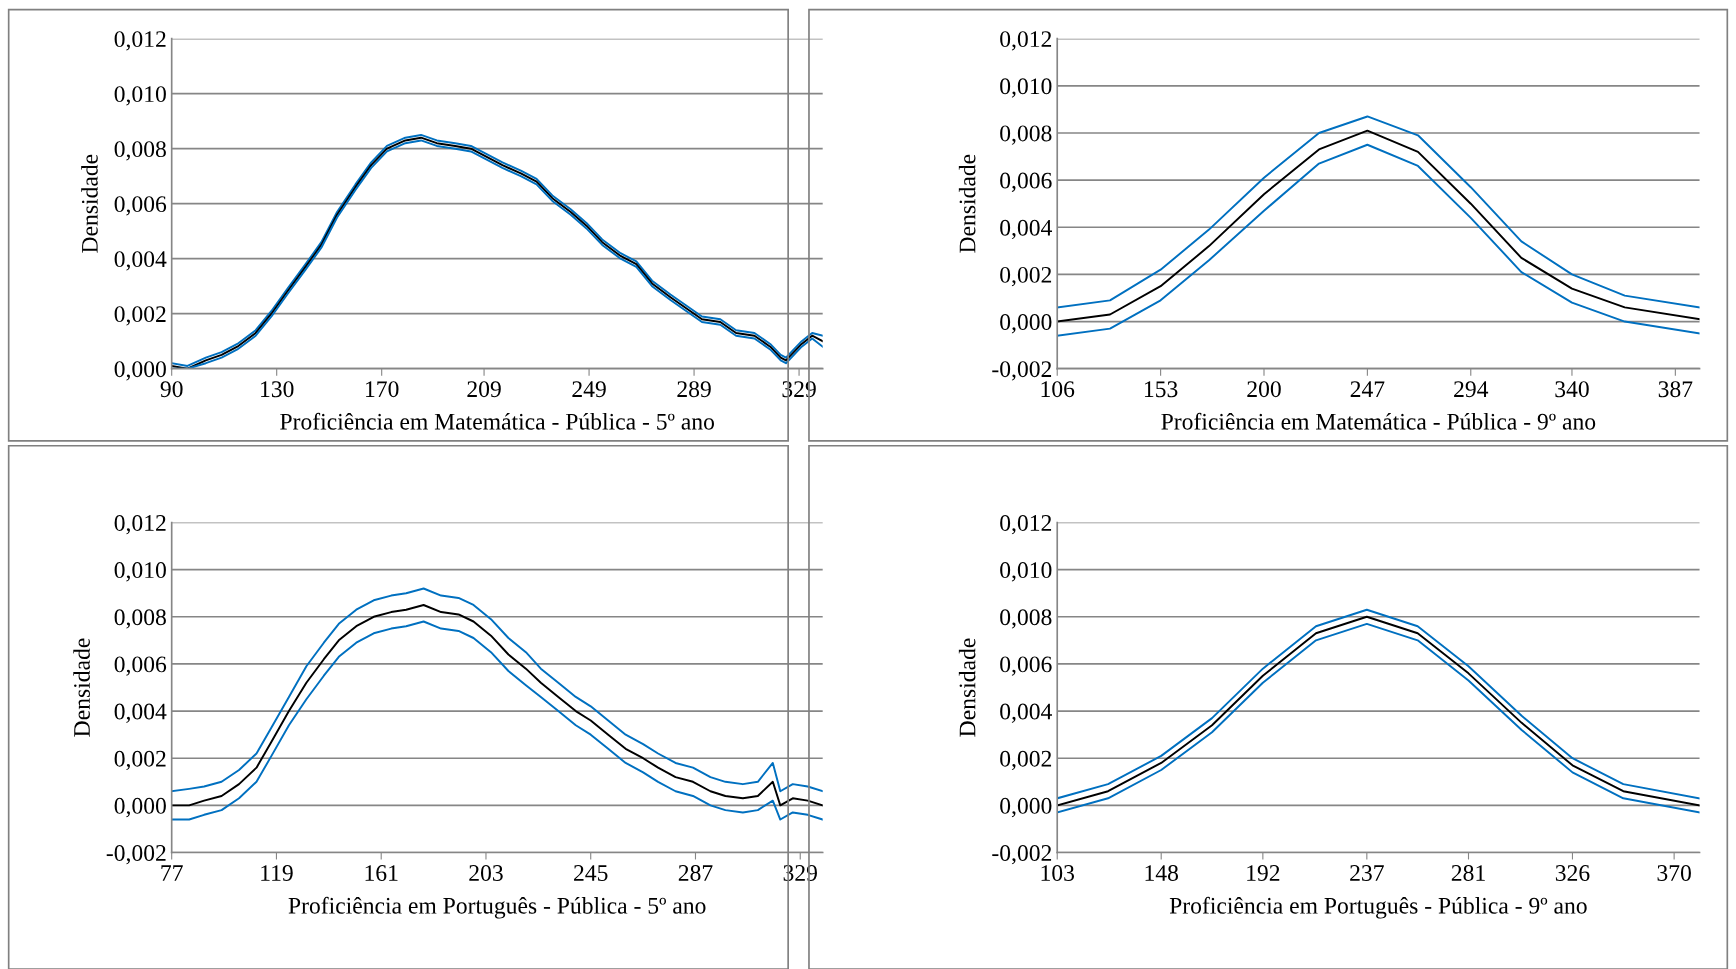 The image size is (1736, 969). Describe the element at coordinates (1674, 873) in the screenshot. I see `x-tick-label: 370` at that location.